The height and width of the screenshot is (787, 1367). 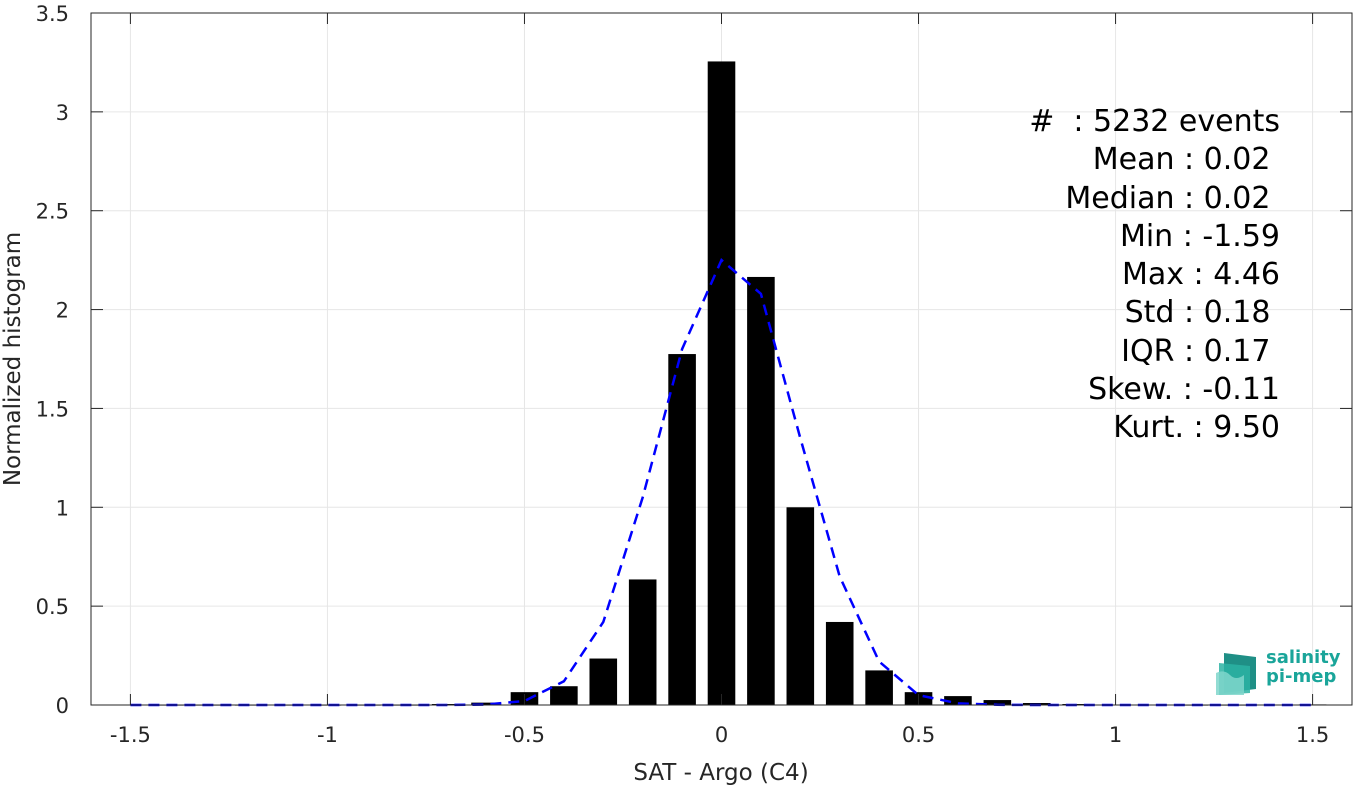 I want to click on x-tick-label: 1.5, so click(x=1312, y=735).